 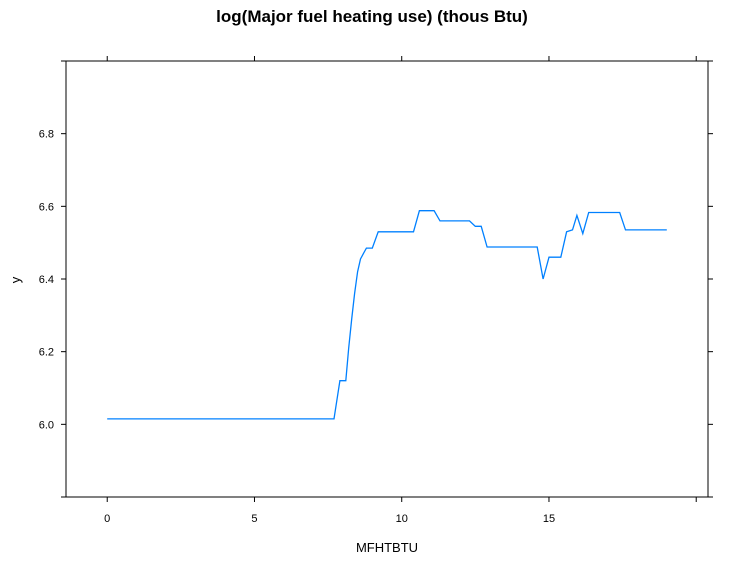 What do you see at coordinates (372, 16) in the screenshot?
I see `chart-title: log(Major fuel heating use) (thous Btu)` at bounding box center [372, 16].